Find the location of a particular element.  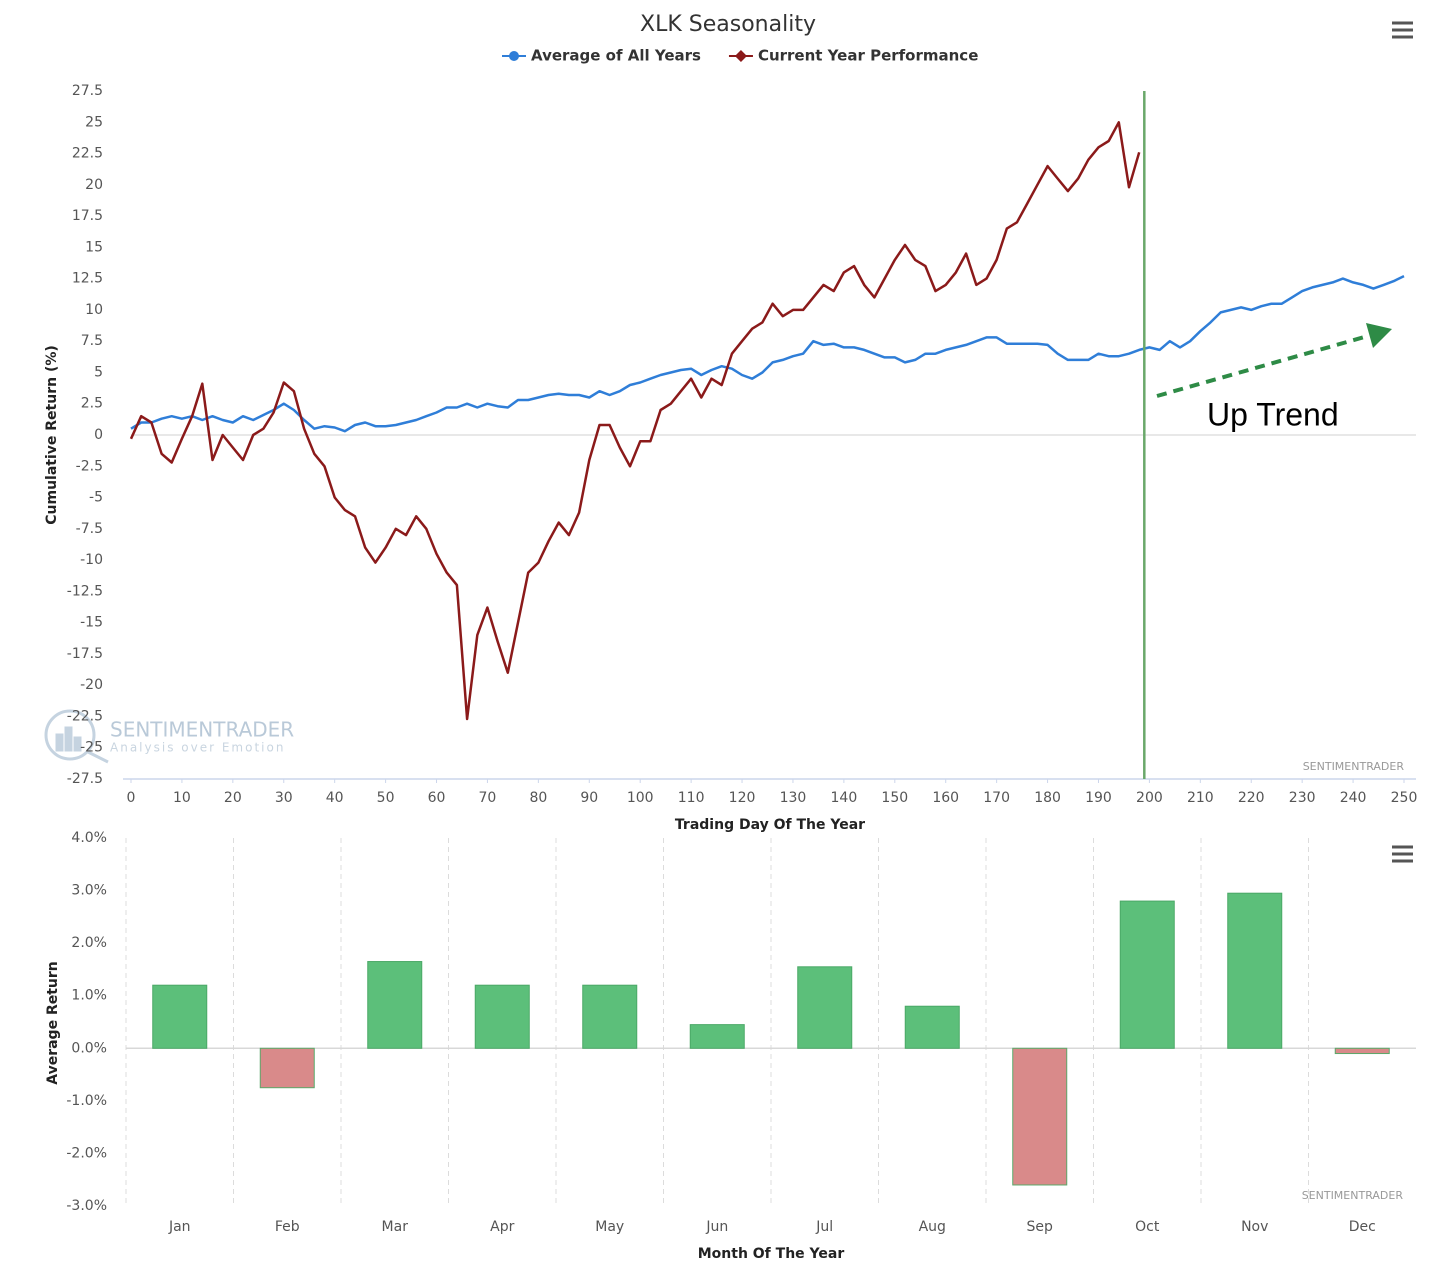

x-tick-label: 110 is located at coordinates (691, 798).